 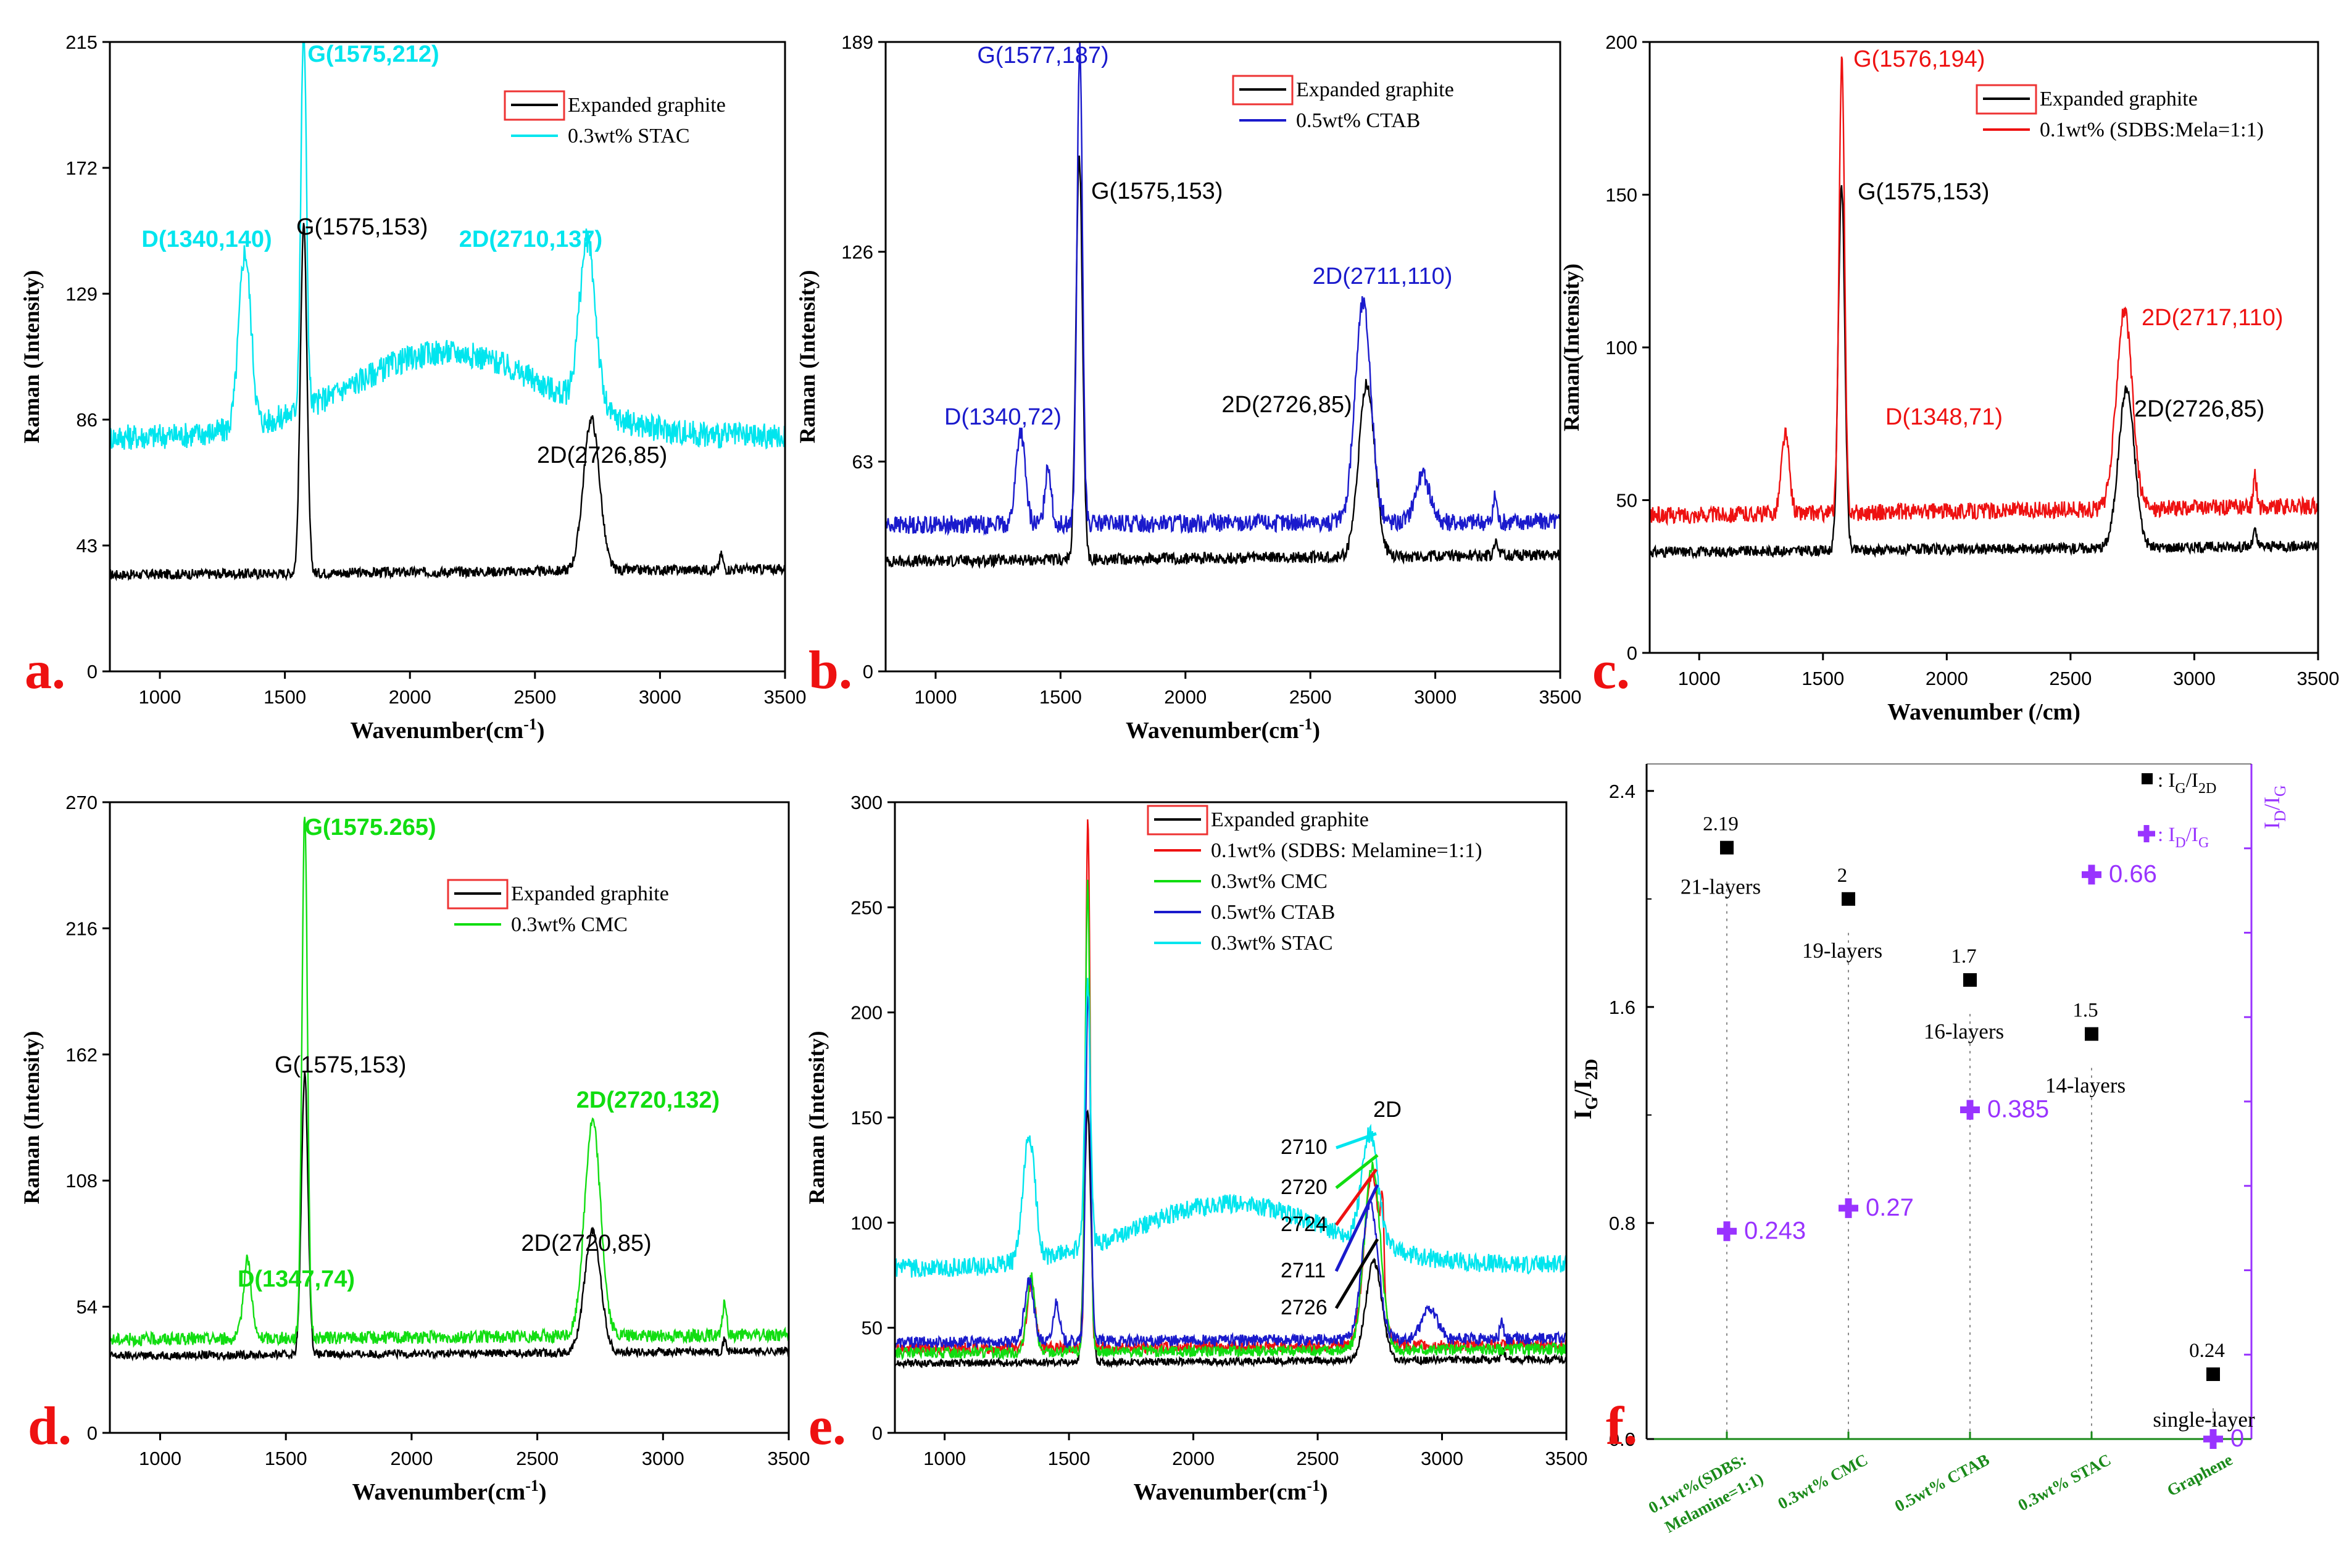 What do you see at coordinates (2199, 1475) in the screenshot?
I see `x-category-label-line: Graphene` at bounding box center [2199, 1475].